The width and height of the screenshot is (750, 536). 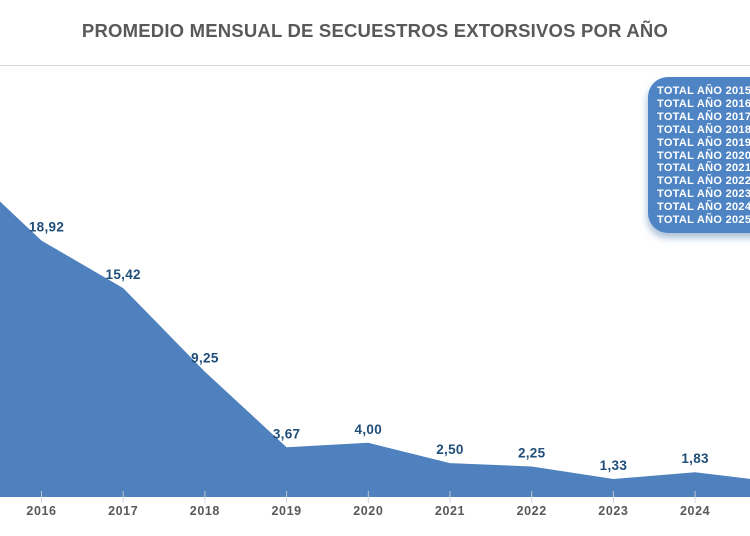 I want to click on legend-item: TOTAL AÑO 2015, so click(x=703, y=91).